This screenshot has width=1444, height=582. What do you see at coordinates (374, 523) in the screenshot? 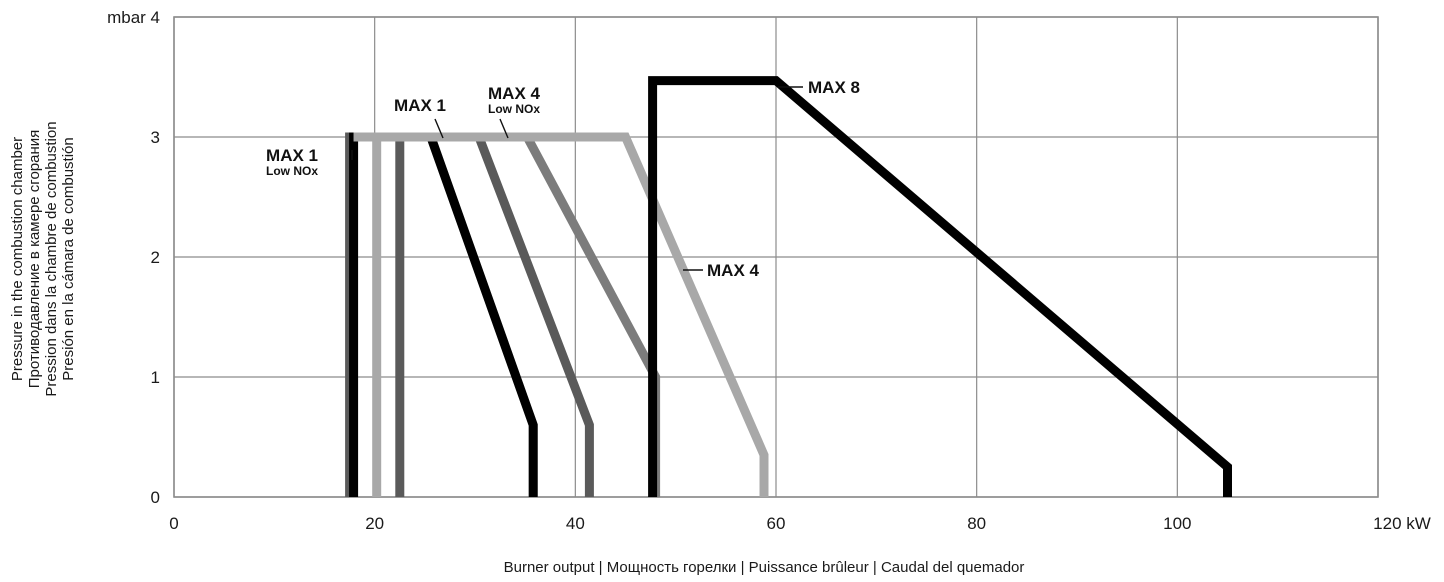
I see `x-tick-label-1: 20` at bounding box center [374, 523].